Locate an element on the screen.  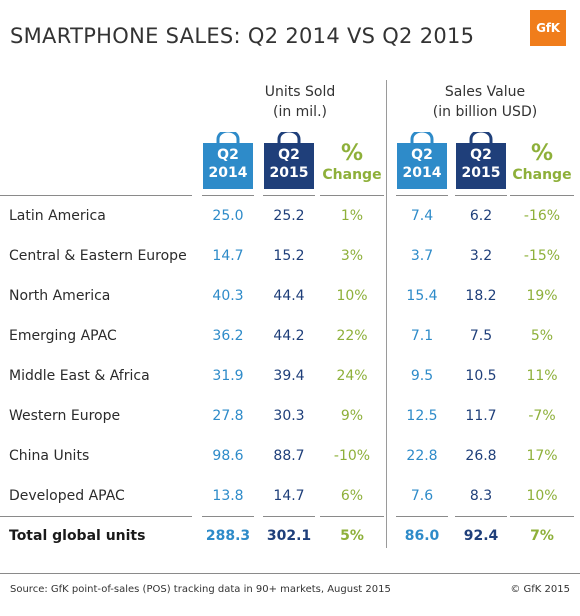
units-2014-cell: 288.3 is located at coordinates (228, 536).